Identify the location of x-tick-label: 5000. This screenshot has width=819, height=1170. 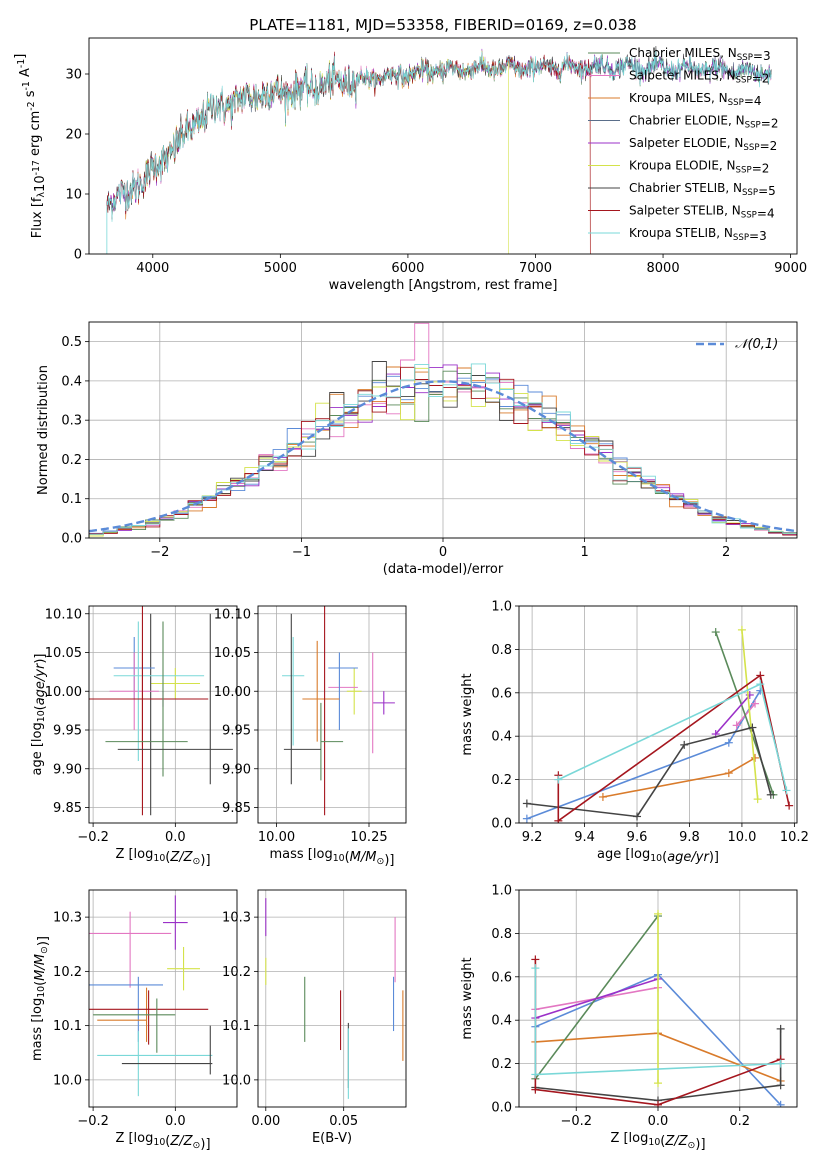
(280, 268).